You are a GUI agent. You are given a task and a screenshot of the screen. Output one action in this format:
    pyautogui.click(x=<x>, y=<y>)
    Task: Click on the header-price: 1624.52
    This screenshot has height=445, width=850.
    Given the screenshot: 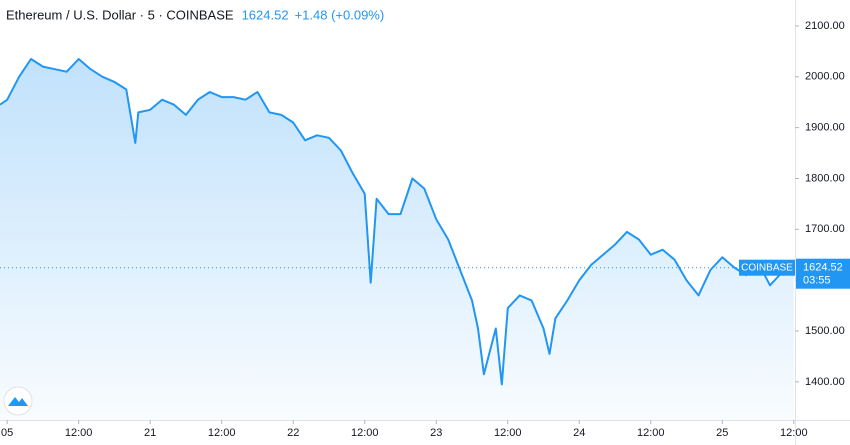 What is the action you would take?
    pyautogui.click(x=265, y=14)
    